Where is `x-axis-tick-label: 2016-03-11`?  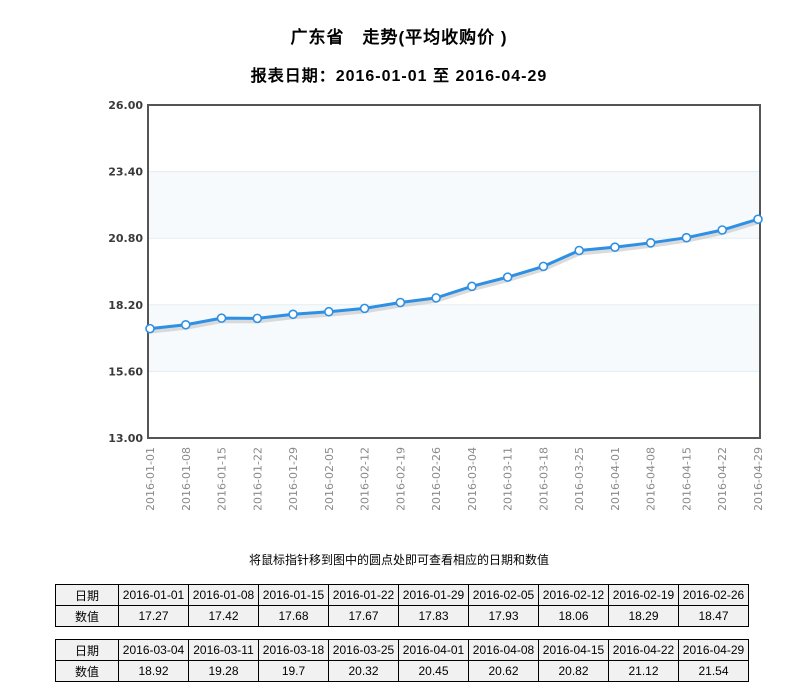 x-axis-tick-label: 2016-03-11 is located at coordinates (508, 478).